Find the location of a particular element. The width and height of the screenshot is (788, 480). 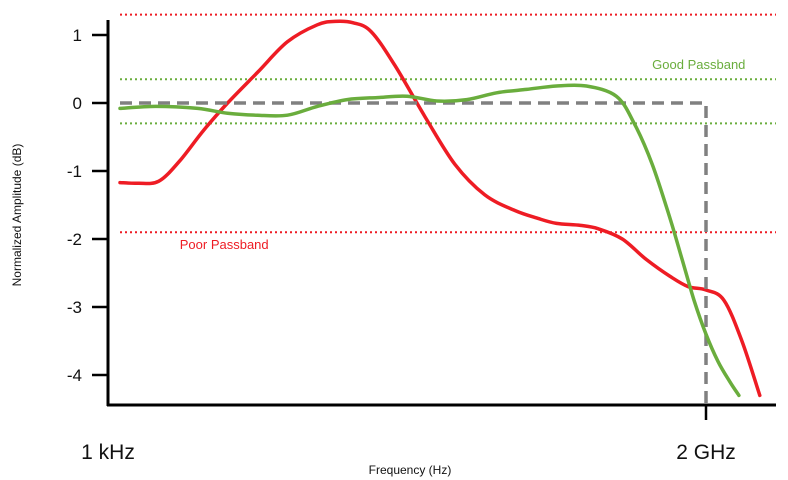

y-tick-label: 0 is located at coordinates (77, 103).